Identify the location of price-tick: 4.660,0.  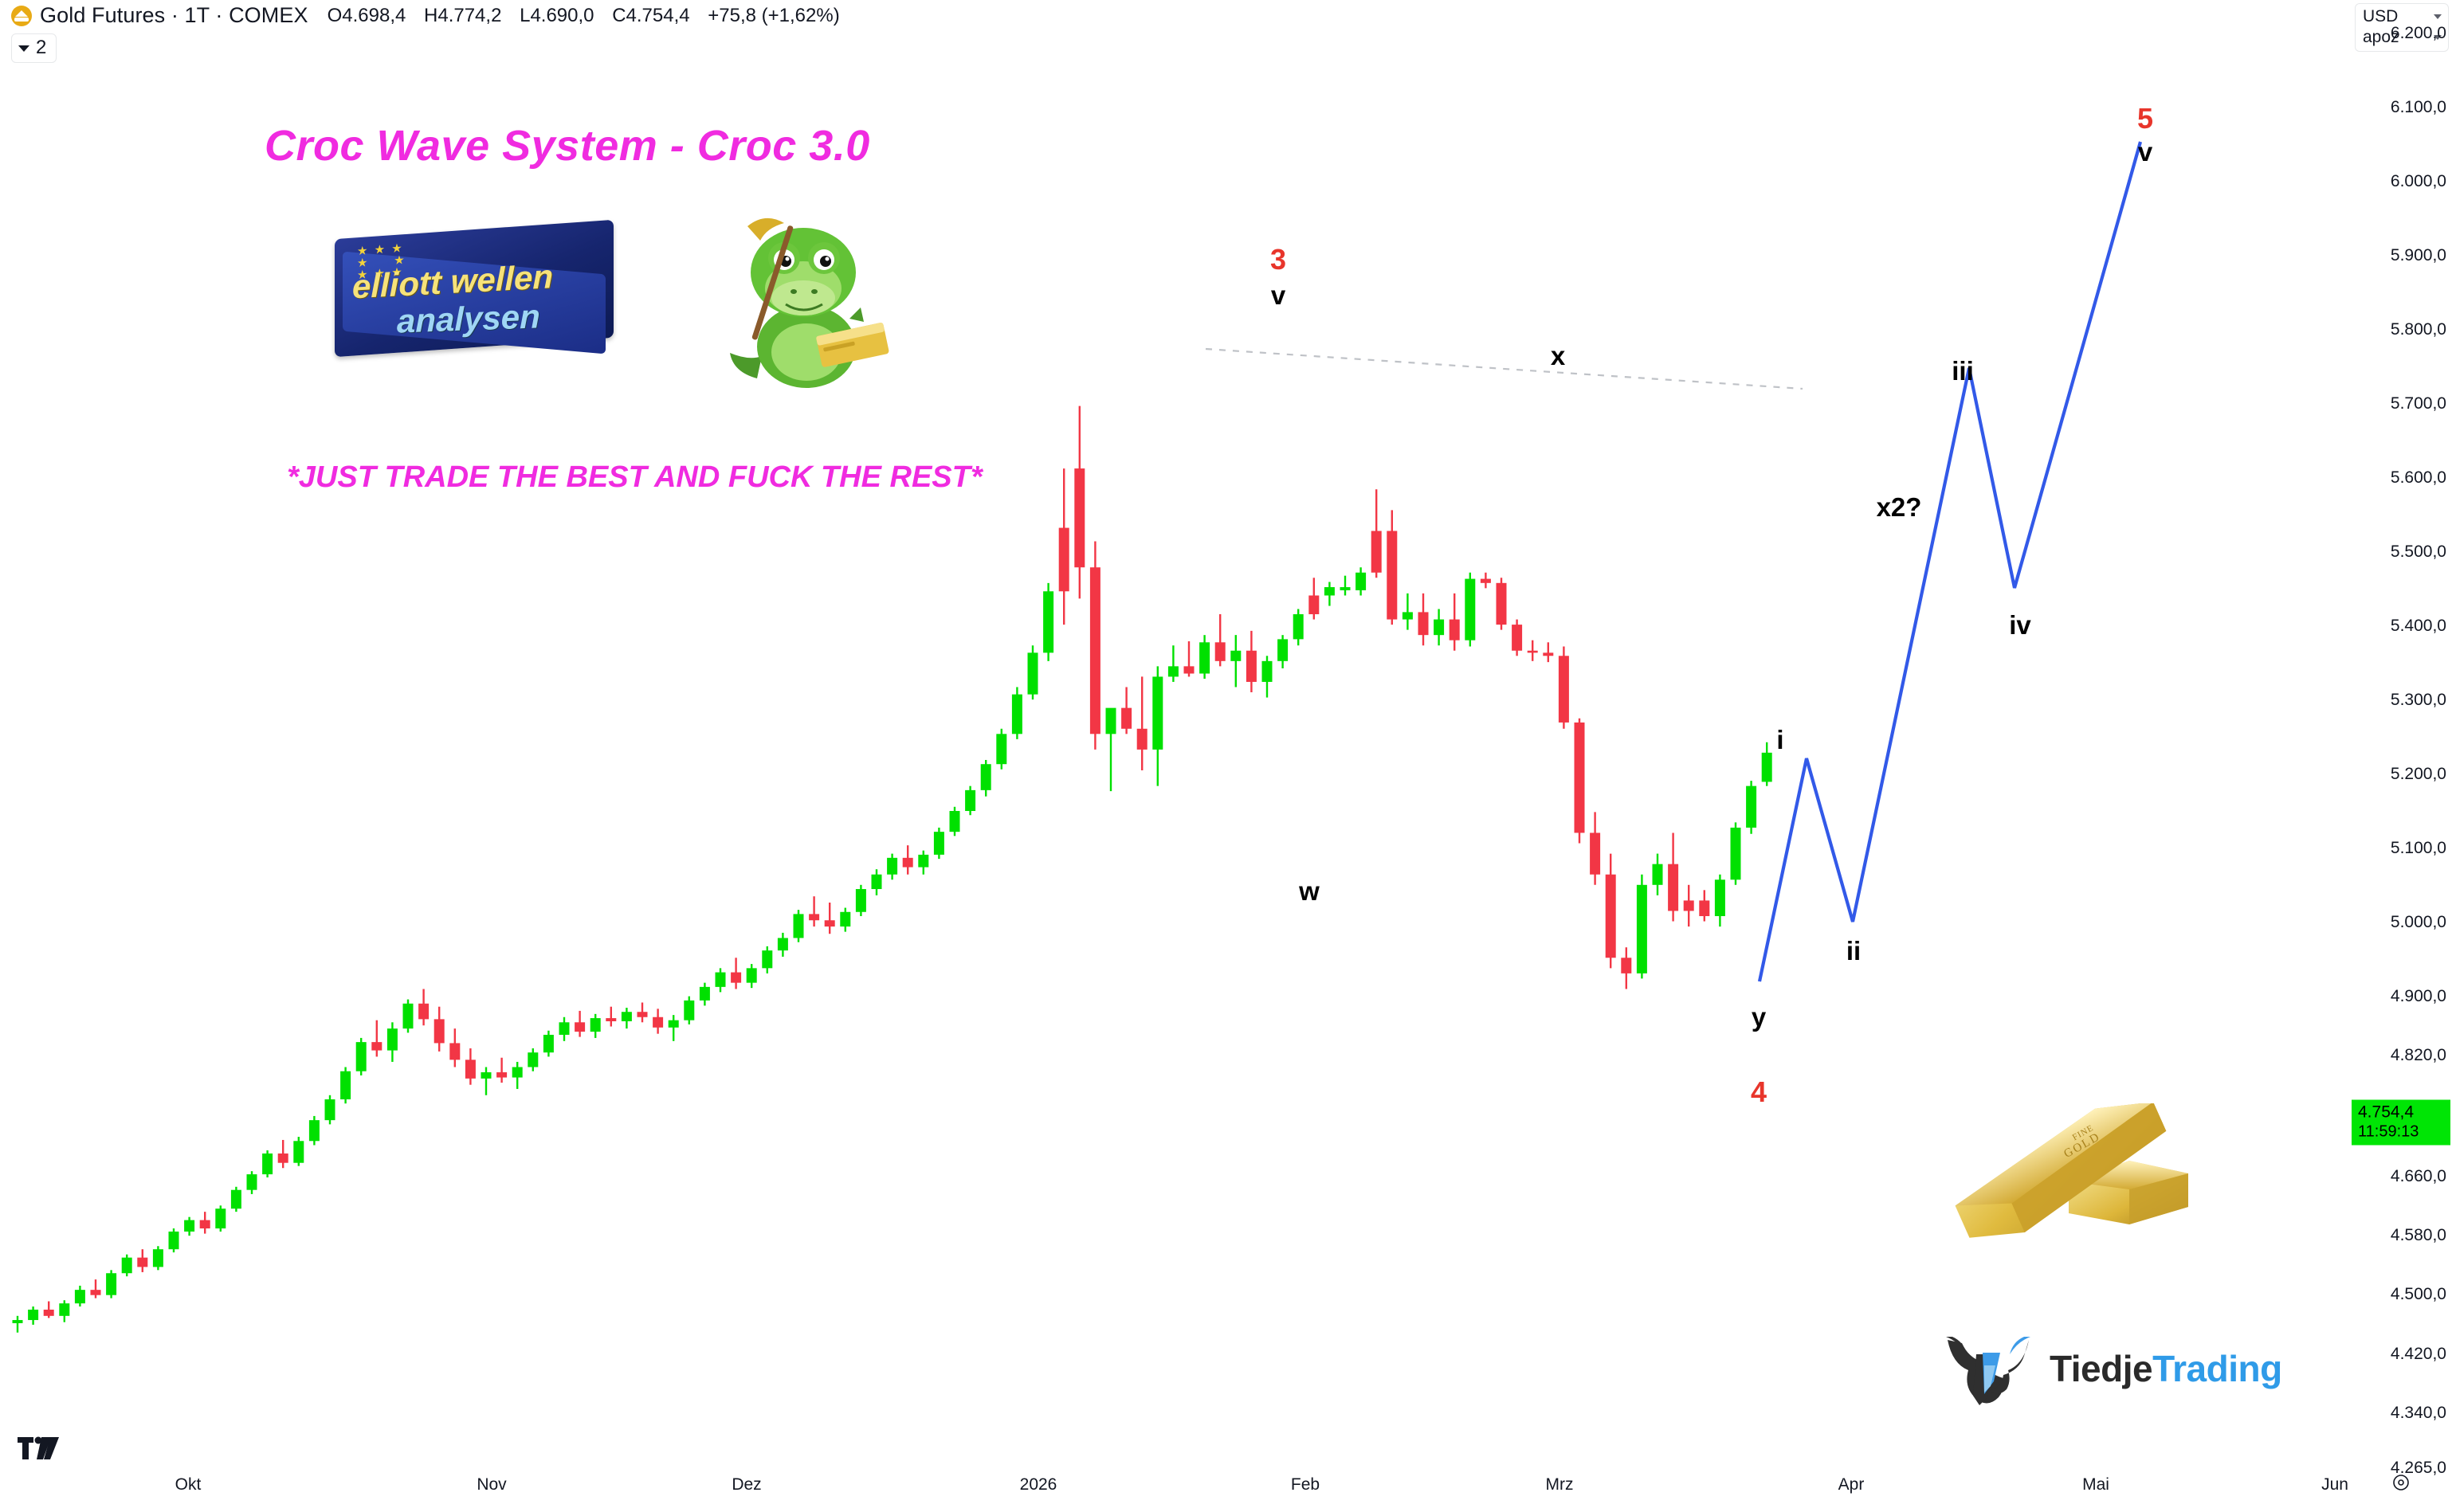
(2418, 1176).